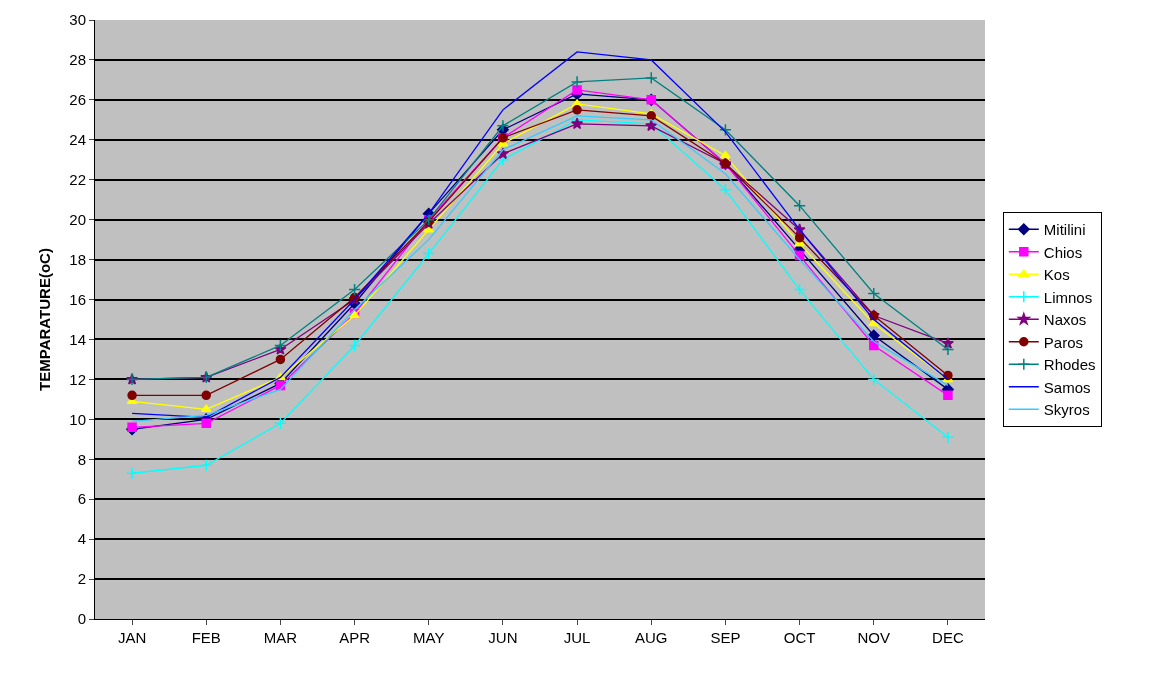  I want to click on y-tick-label: 12, so click(77, 379).